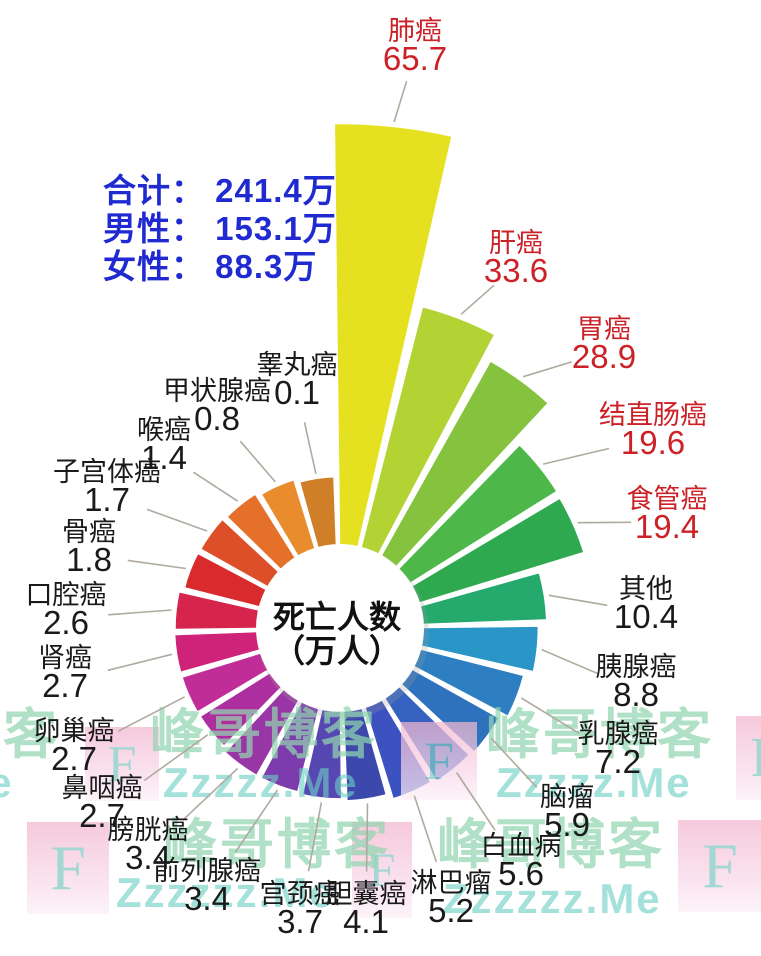 This screenshot has height=956, width=761. What do you see at coordinates (451, 883) in the screenshot?
I see `category-label-淋巴瘤: 淋巴瘤` at bounding box center [451, 883].